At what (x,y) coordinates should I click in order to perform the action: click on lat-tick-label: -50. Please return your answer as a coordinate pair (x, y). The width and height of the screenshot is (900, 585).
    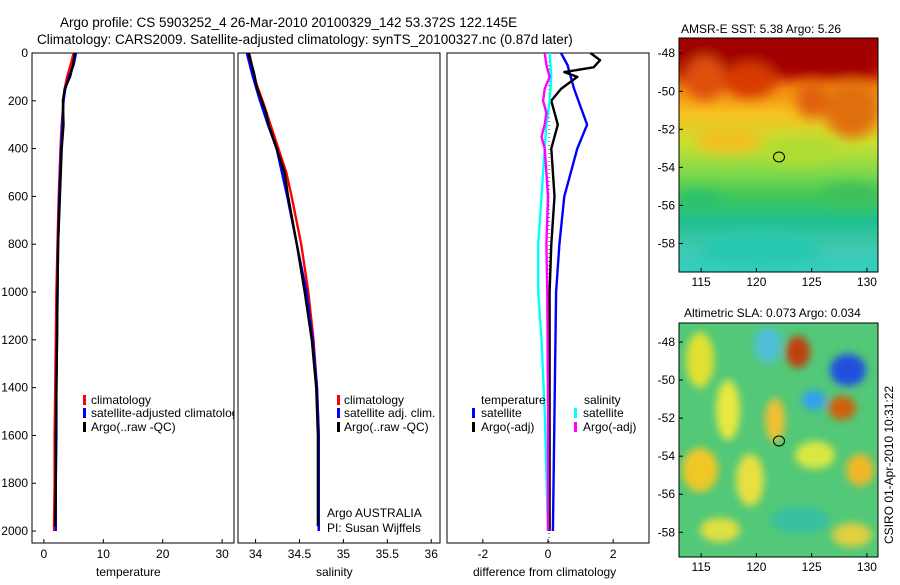
    Looking at the image, I should click on (667, 380).